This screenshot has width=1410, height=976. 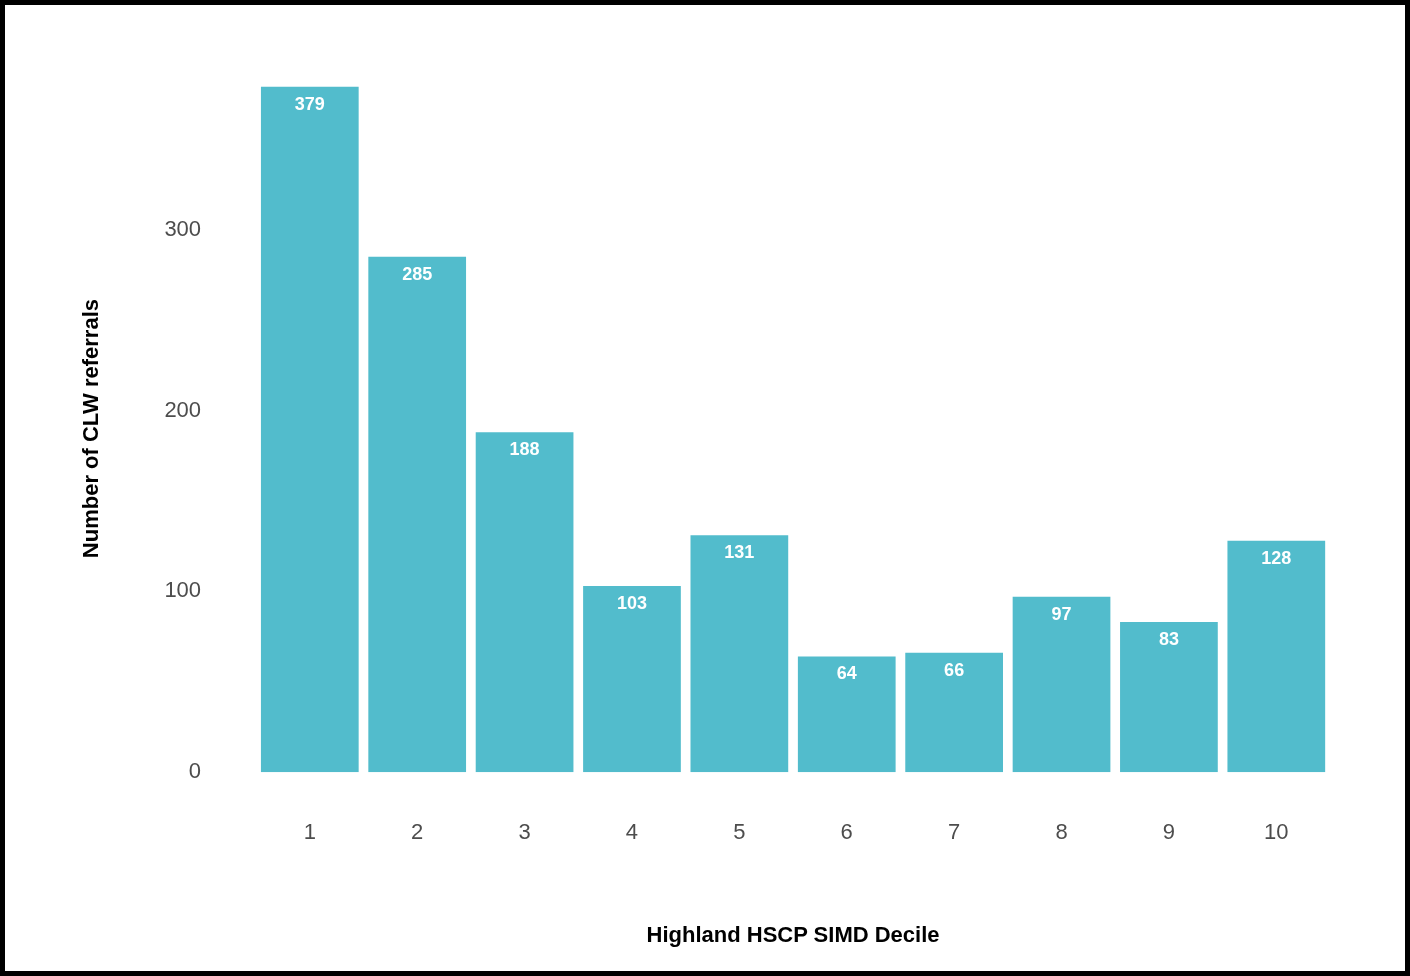 What do you see at coordinates (309, 832) in the screenshot?
I see `x-tick-label: 1` at bounding box center [309, 832].